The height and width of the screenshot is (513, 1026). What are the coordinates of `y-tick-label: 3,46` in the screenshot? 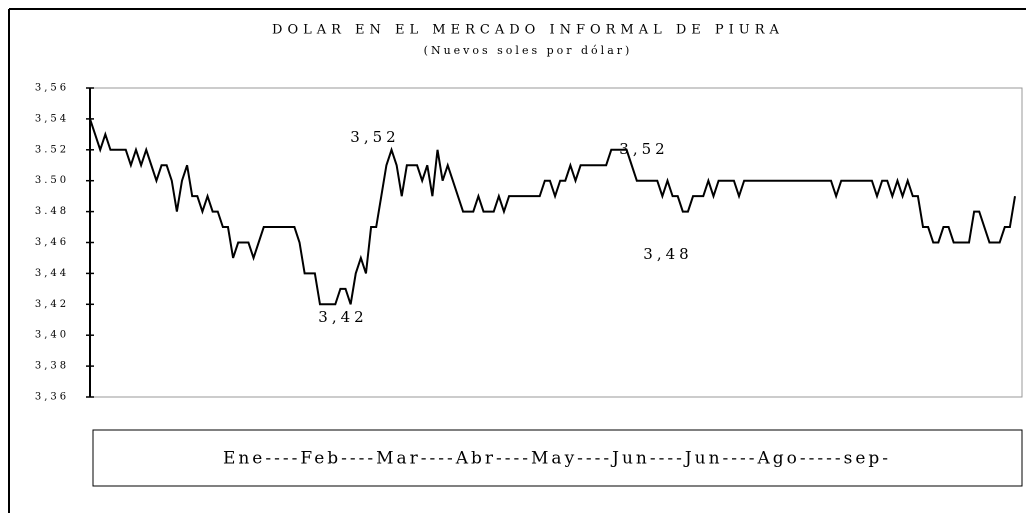 It's located at (52, 242).